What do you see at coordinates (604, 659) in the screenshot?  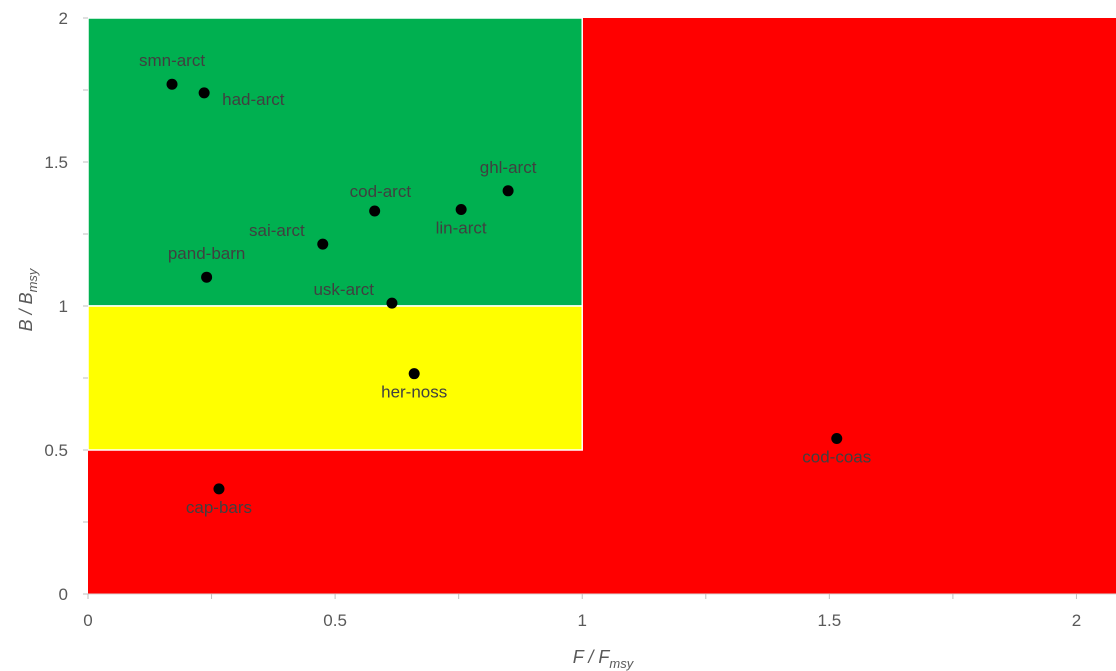 I see `x-axis-title: F / Fmsy` at bounding box center [604, 659].